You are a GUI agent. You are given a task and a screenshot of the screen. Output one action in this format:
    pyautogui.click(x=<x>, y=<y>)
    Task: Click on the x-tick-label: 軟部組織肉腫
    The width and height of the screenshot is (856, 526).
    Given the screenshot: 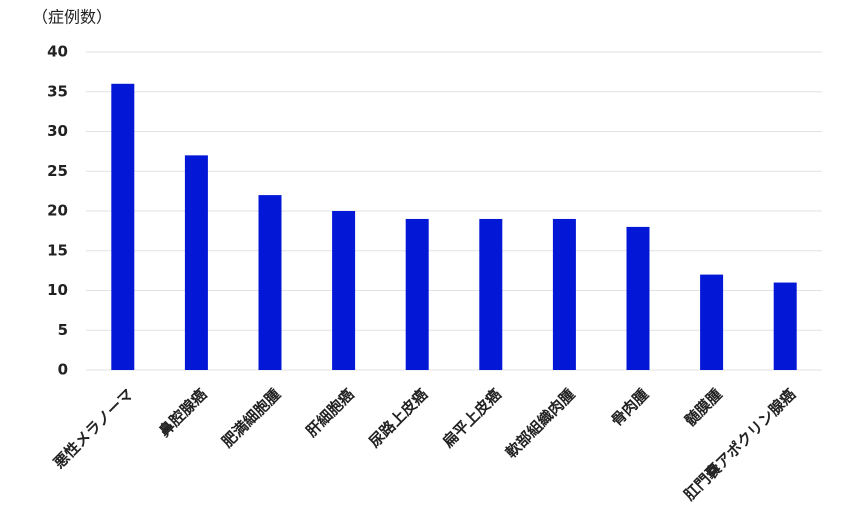 What is the action you would take?
    pyautogui.click(x=540, y=423)
    